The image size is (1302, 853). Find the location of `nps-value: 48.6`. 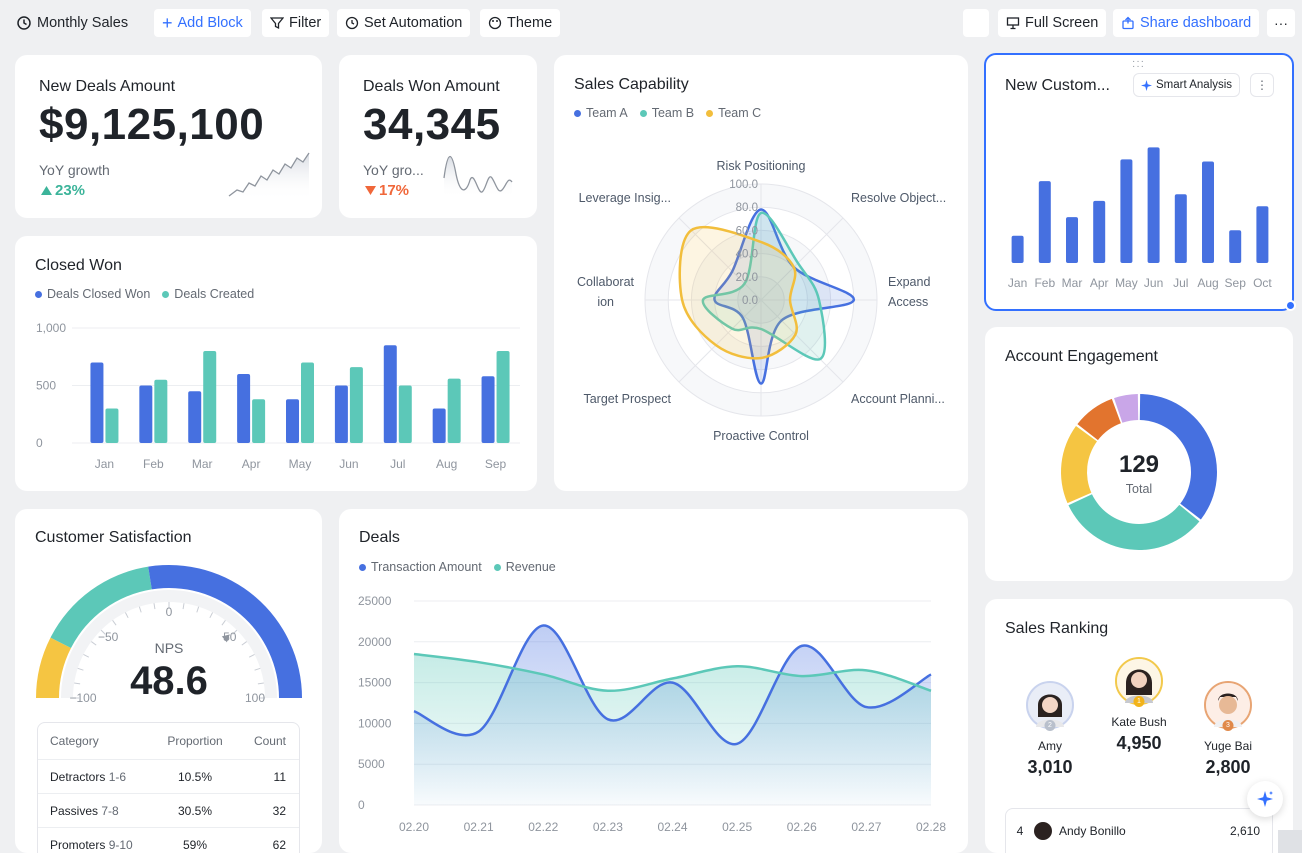

nps-value: 48.6 is located at coordinates (169, 681).